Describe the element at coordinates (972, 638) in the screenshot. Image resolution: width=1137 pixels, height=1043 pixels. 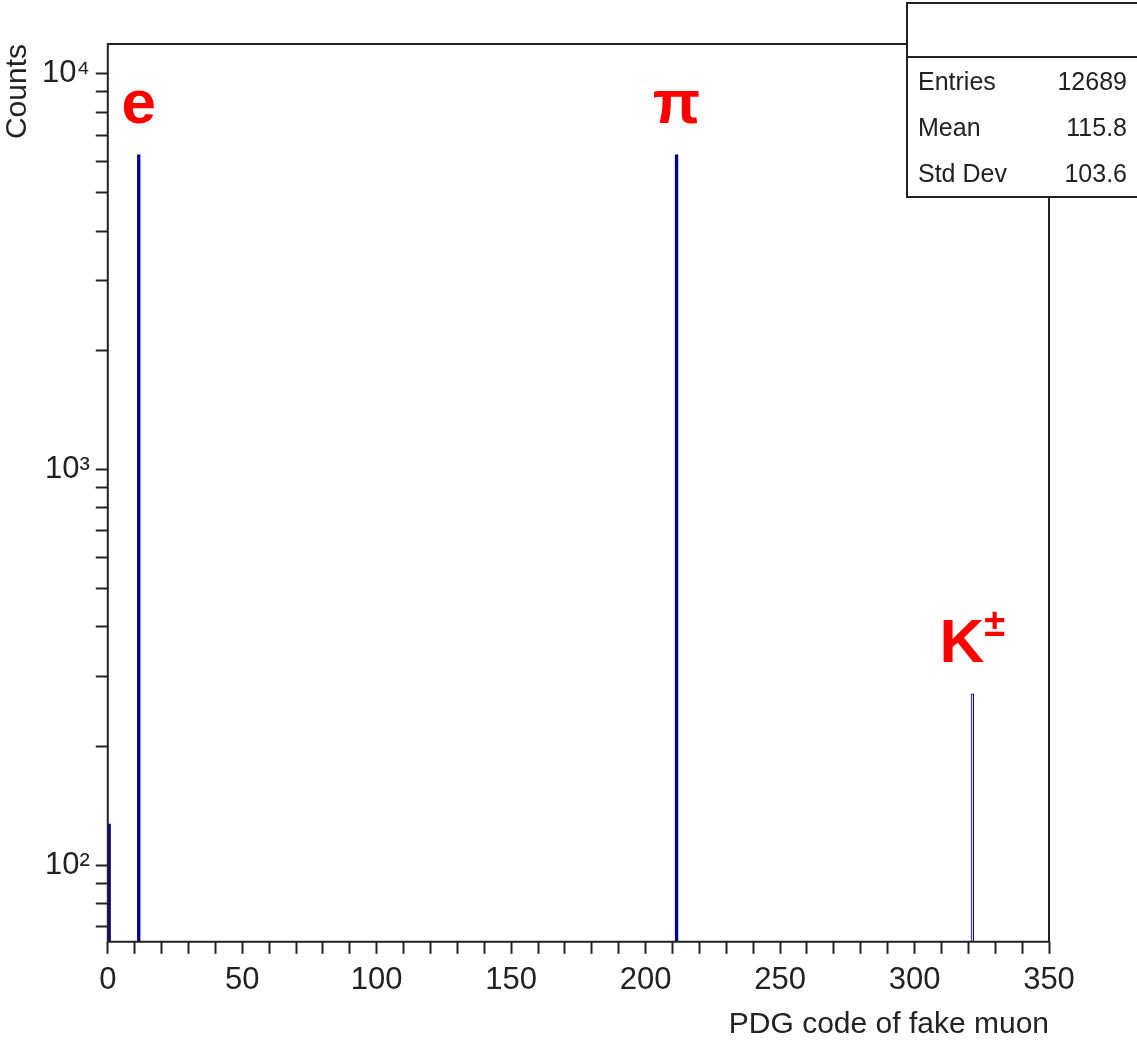
I see `annotation: K±` at that location.